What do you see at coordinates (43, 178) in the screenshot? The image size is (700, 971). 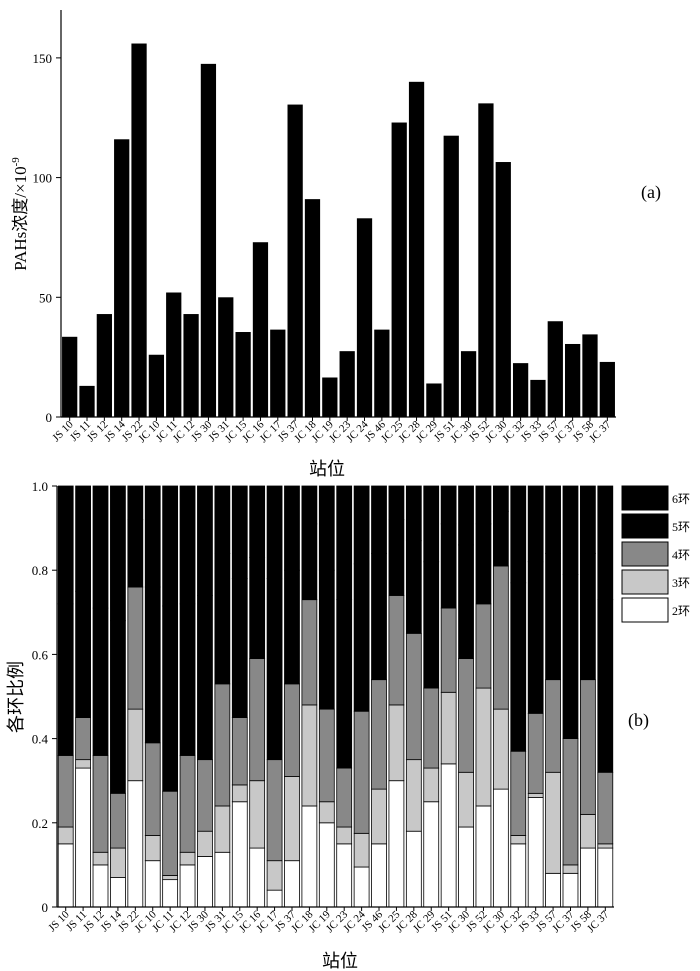 I see `panel-a-y-tick-label: 100` at bounding box center [43, 178].